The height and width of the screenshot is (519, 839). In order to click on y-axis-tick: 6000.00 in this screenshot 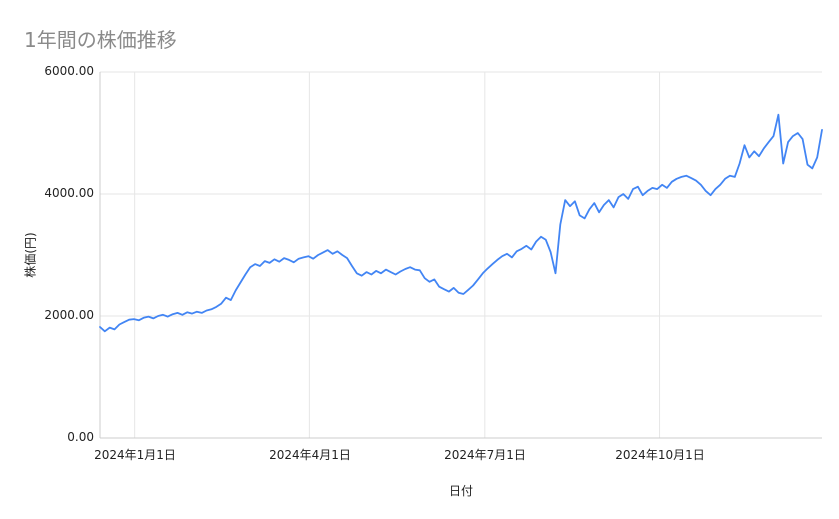, I will do `click(69, 71)`.